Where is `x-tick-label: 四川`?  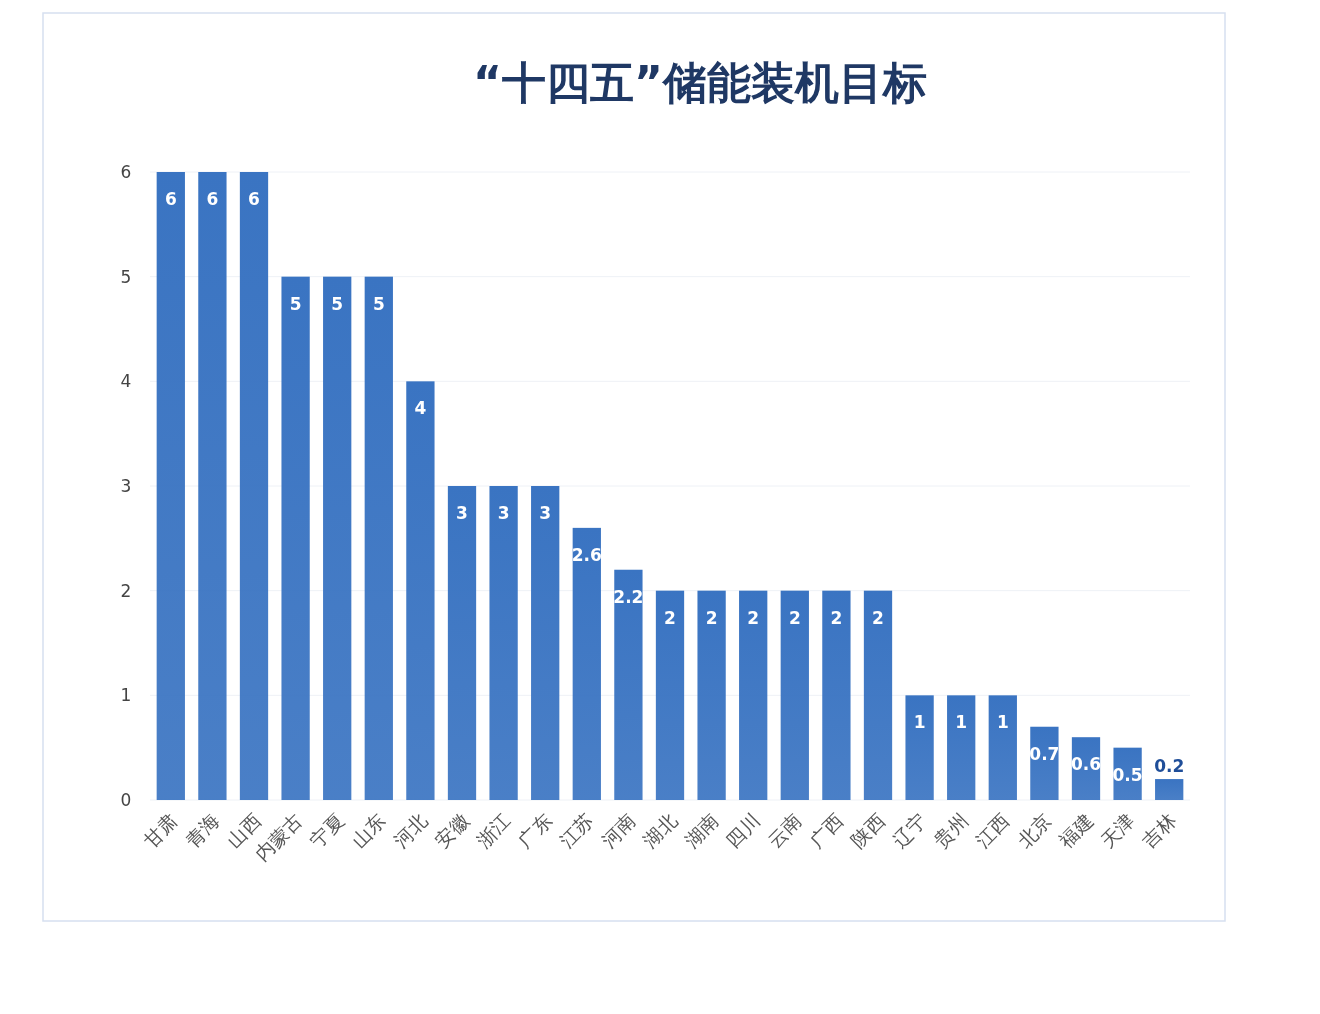
x-tick-label: 四川 is located at coordinates (743, 830).